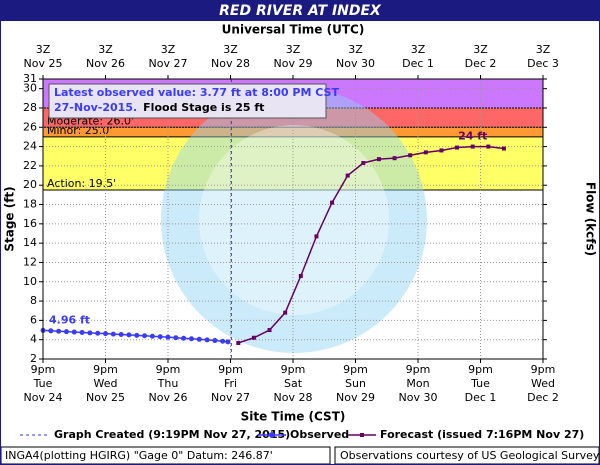 The height and width of the screenshot is (465, 600). I want to click on flood-band, so click(293, 132).